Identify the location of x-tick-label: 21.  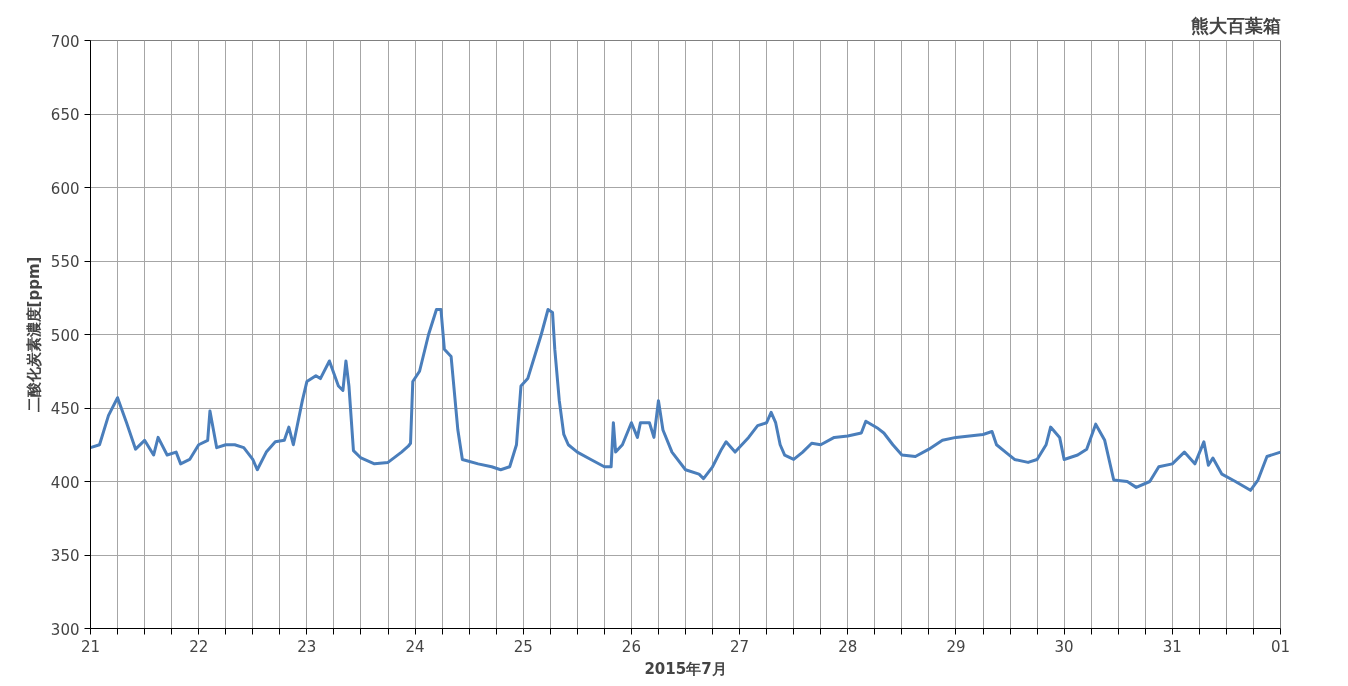
(90, 646).